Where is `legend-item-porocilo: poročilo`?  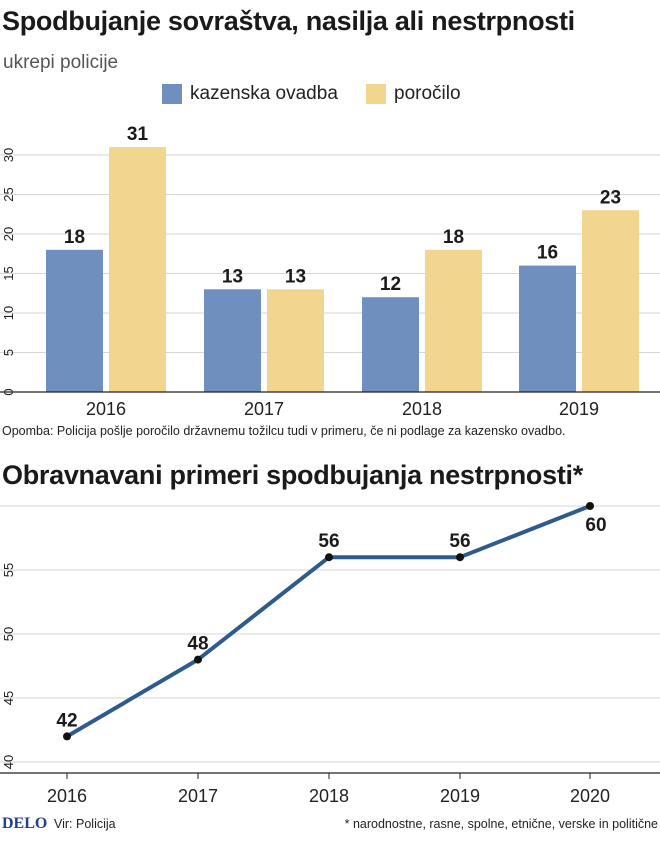
legend-item-porocilo: poročilo is located at coordinates (413, 94).